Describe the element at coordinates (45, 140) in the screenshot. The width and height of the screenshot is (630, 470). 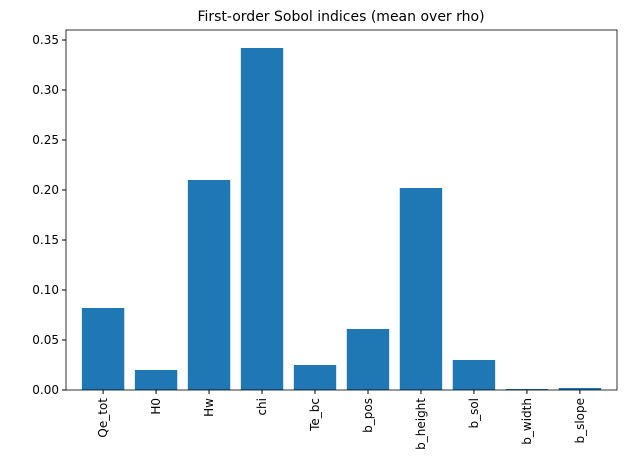
I see `y-tick-label: 0.25` at that location.